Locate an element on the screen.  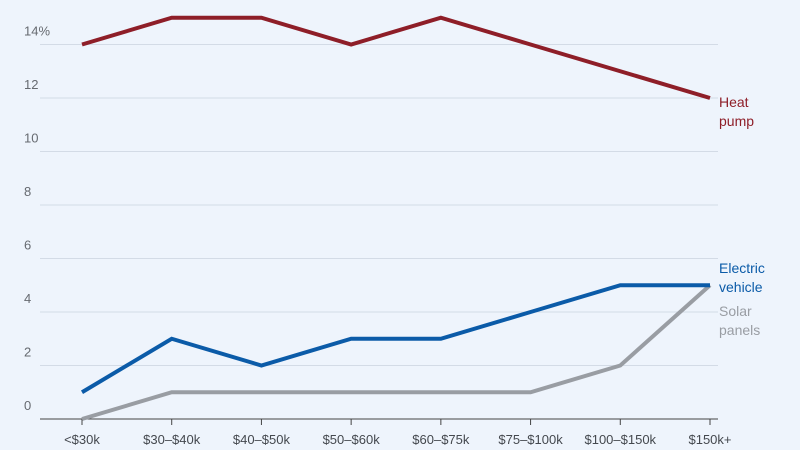
y-tick-label: 2 is located at coordinates (27, 352).